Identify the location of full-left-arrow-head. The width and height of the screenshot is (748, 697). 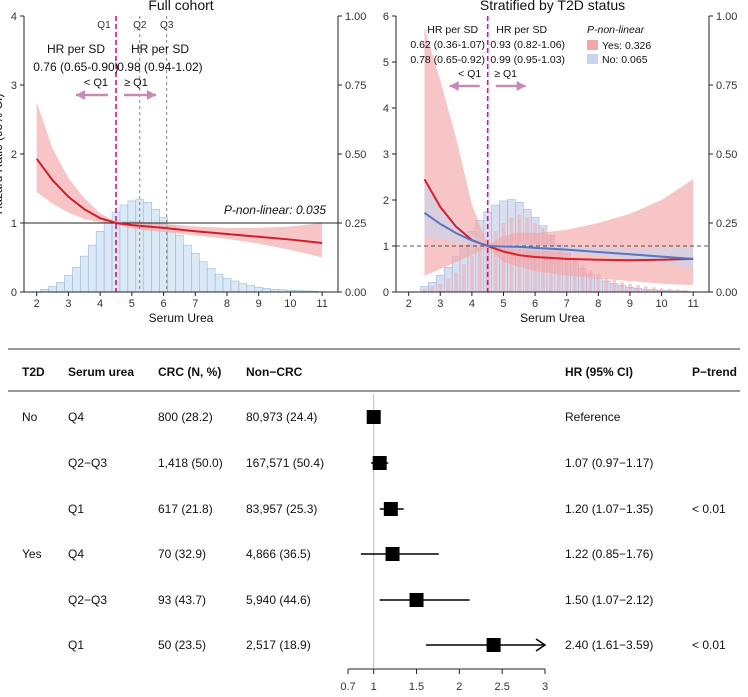
(80, 95).